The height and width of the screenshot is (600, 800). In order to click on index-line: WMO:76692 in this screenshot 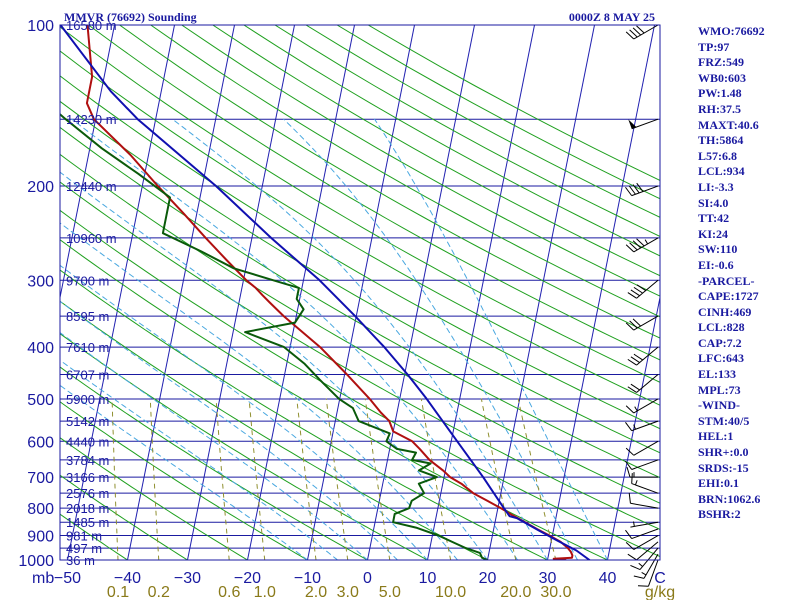, I will do `click(731, 31)`.